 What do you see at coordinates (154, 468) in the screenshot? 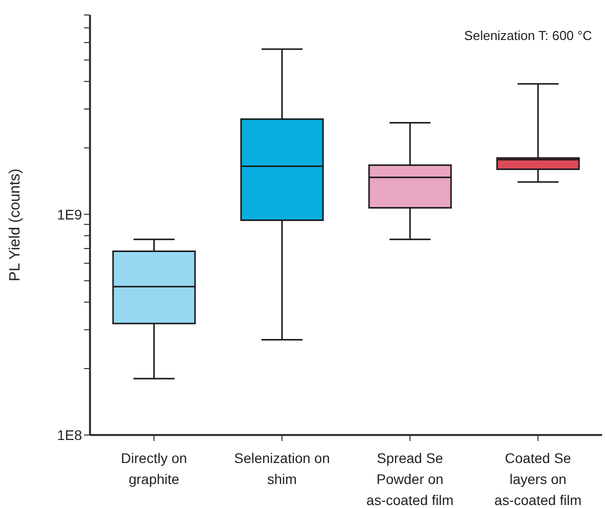
I see `x-tick-label: Directly on graphite` at bounding box center [154, 468].